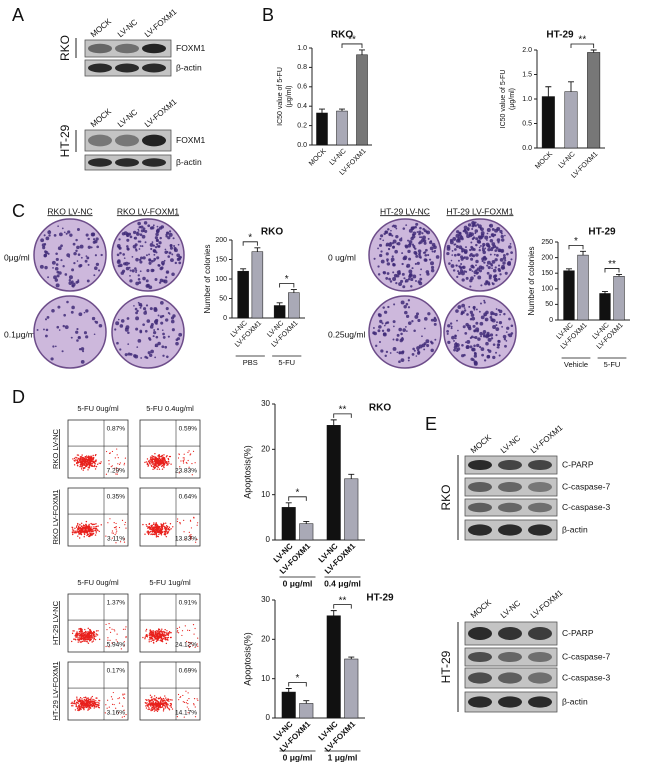  I want to click on quadrant-percent: 0.64%, so click(188, 497).